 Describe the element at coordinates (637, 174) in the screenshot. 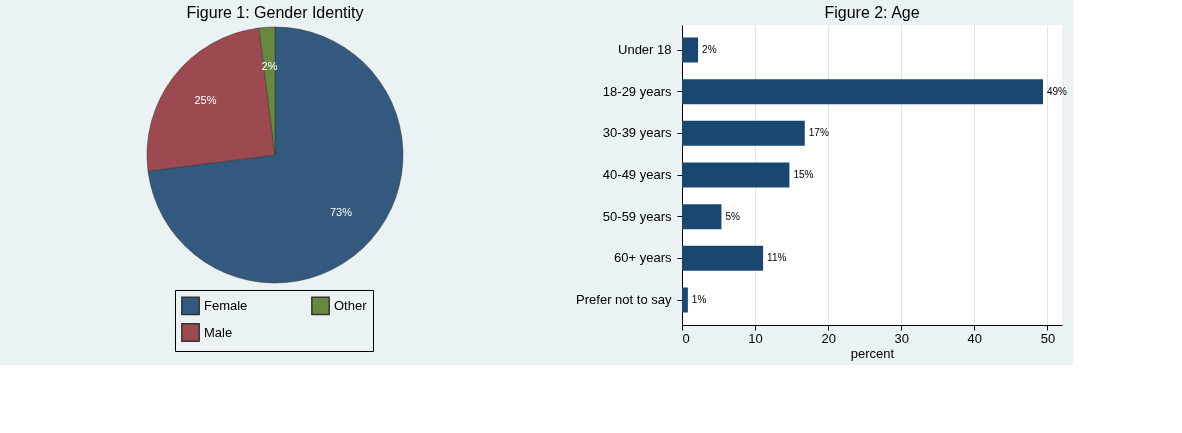

I see `y-tick-label: 40-49 years` at that location.